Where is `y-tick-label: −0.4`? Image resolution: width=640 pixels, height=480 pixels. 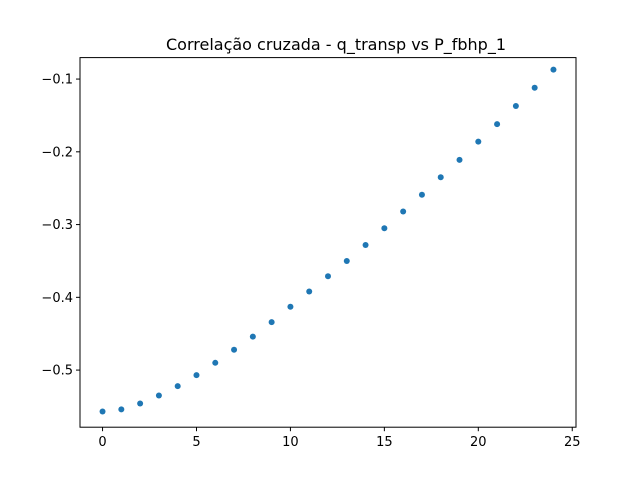
y-tick-label: −0.4 is located at coordinates (57, 298).